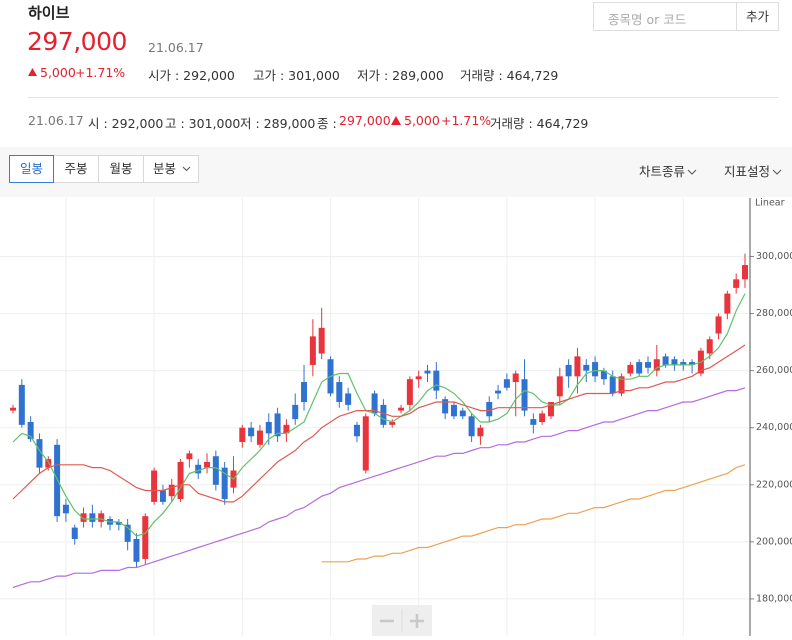 The width and height of the screenshot is (792, 640). Describe the element at coordinates (278, 123) in the screenshot. I see `summary-low: 저 : 289,000` at that location.